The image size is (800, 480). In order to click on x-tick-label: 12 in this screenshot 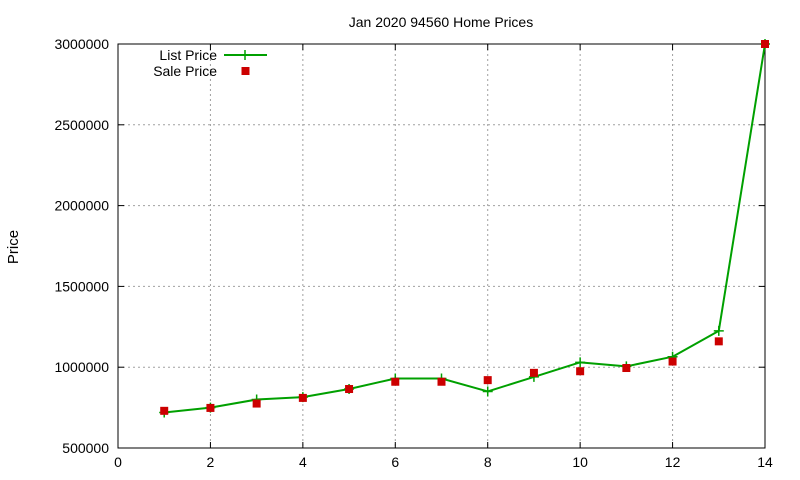, I will do `click(673, 462)`.